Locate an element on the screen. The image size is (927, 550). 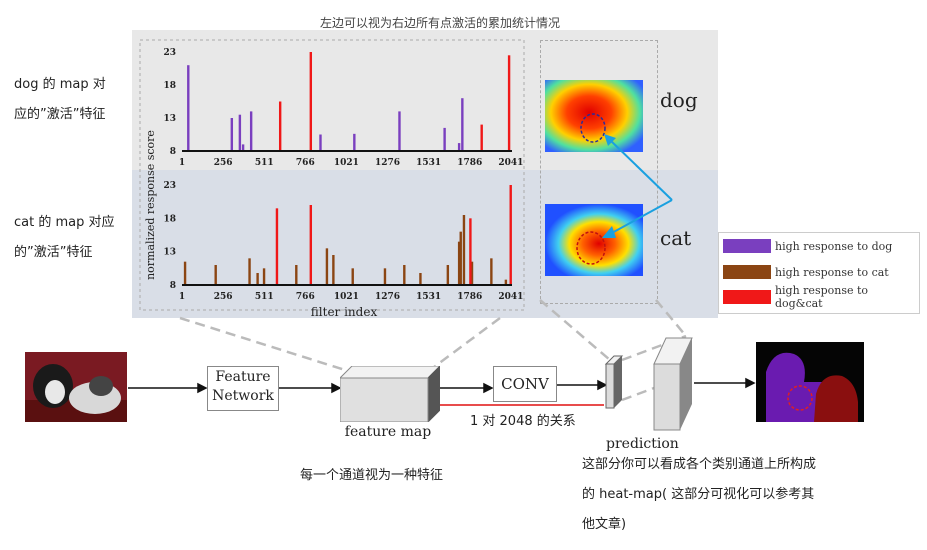
heatmap-frame is located at coordinates (599, 172).